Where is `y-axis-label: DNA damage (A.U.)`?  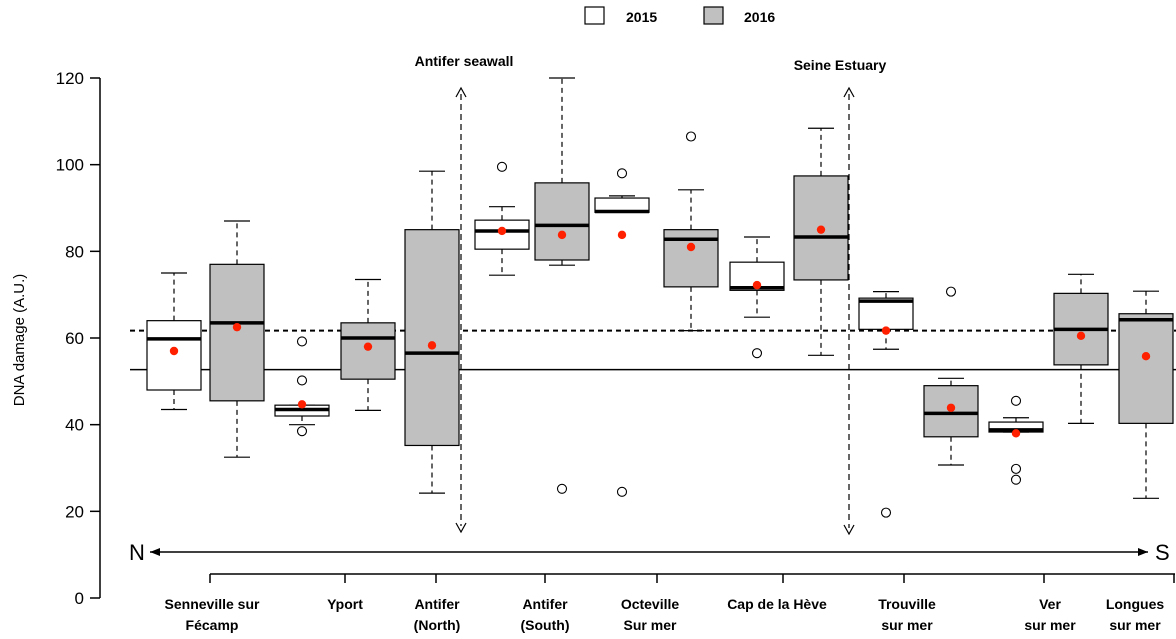 y-axis-label: DNA damage (A.U.) is located at coordinates (19, 340).